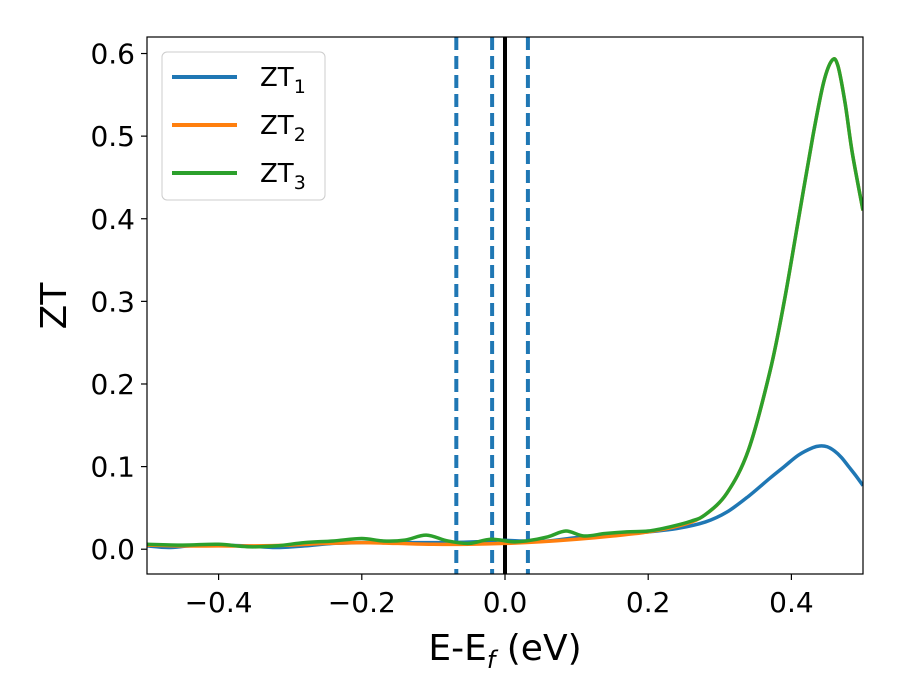 Image resolution: width=900 pixels, height=700 pixels. I want to click on y-tick-label: 0.5, so click(112, 136).